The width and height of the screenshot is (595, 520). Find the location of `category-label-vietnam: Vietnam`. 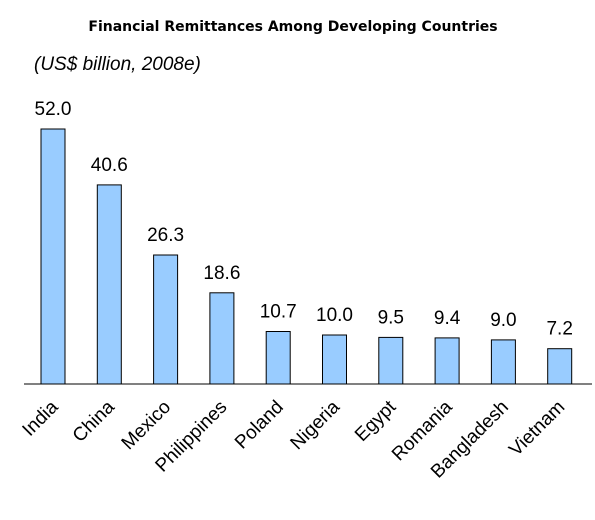

category-label-vietnam: Vietnam is located at coordinates (537, 429).